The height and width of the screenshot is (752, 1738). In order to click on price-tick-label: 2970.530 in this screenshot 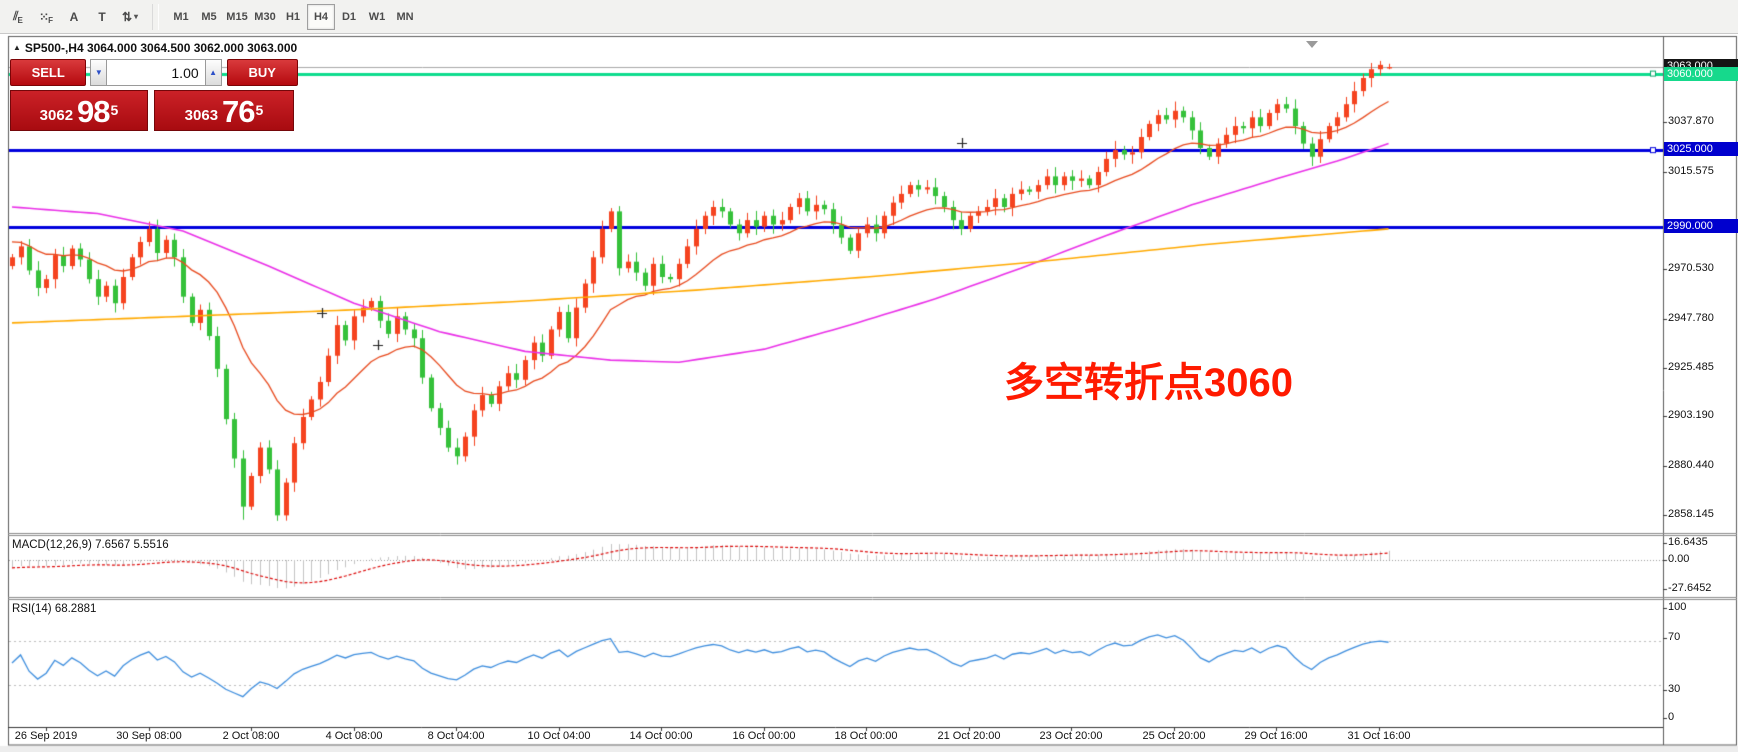, I will do `click(1691, 268)`.